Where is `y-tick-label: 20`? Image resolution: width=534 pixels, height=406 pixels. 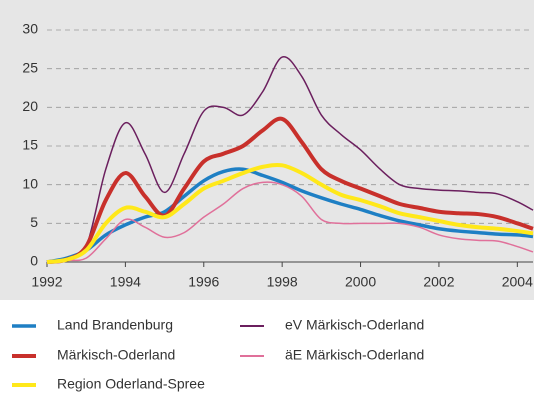 y-tick-label: 20 is located at coordinates (30, 106).